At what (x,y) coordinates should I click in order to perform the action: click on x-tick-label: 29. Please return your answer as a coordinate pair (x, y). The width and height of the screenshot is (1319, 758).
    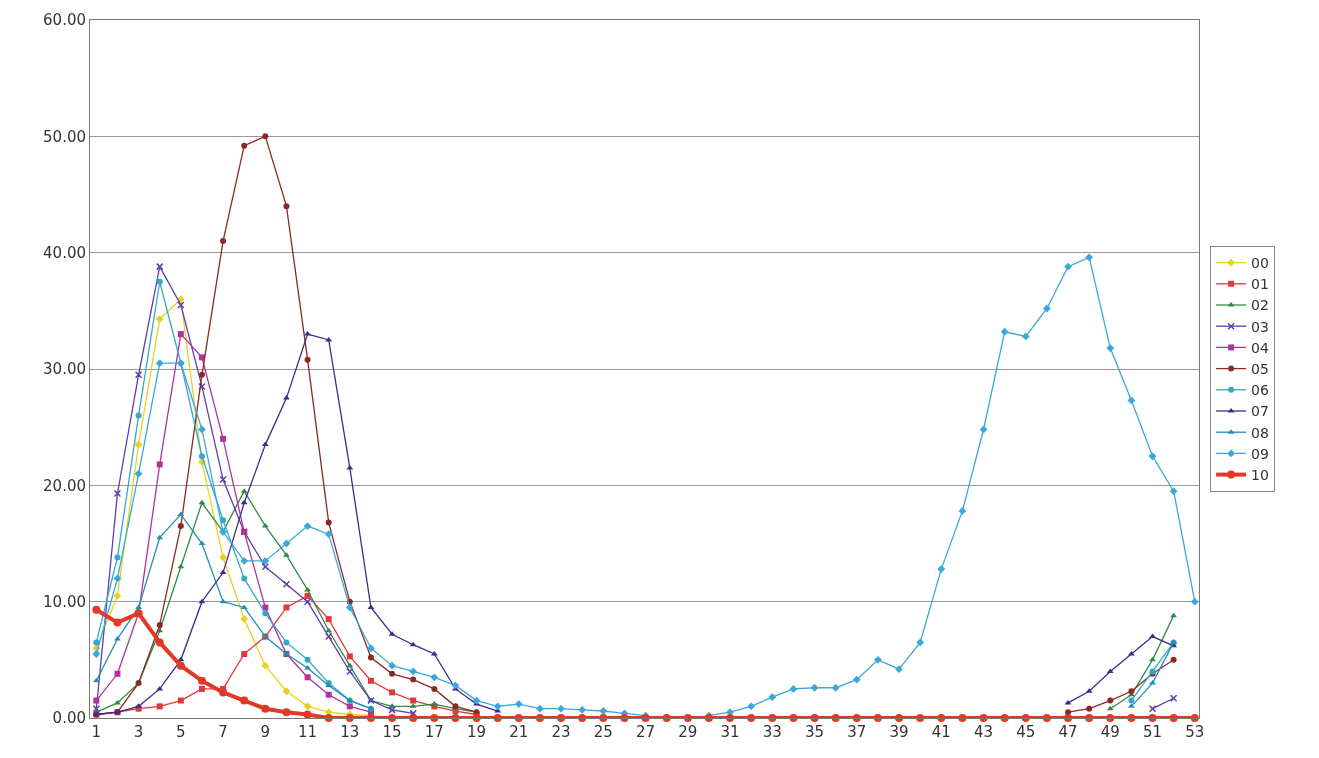
    Looking at the image, I should click on (688, 732).